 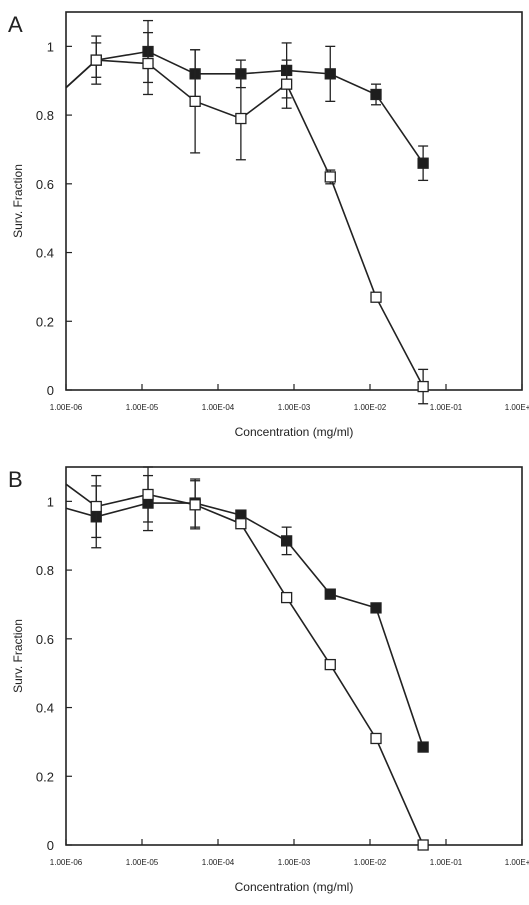 What do you see at coordinates (15, 24) in the screenshot?
I see `panel-letter-a: A` at bounding box center [15, 24].